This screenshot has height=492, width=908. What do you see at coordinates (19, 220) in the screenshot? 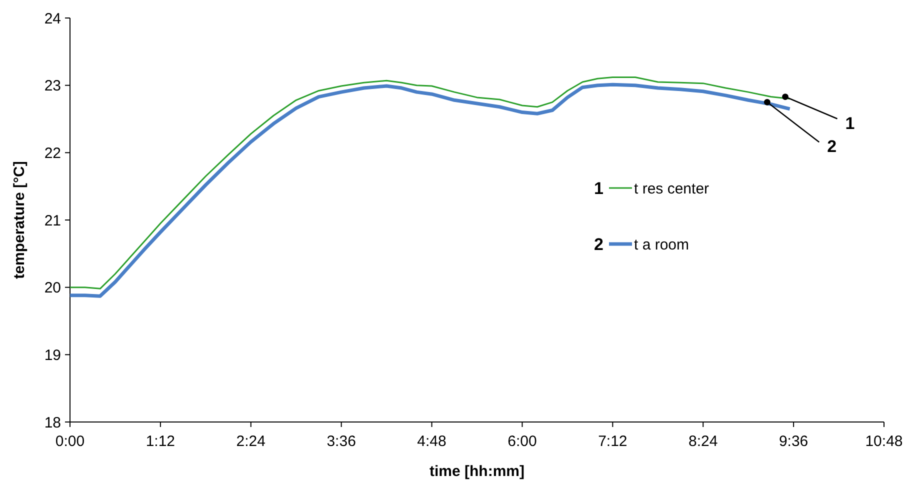
I see `y-axis-title: temperature [°C]` at bounding box center [19, 220].